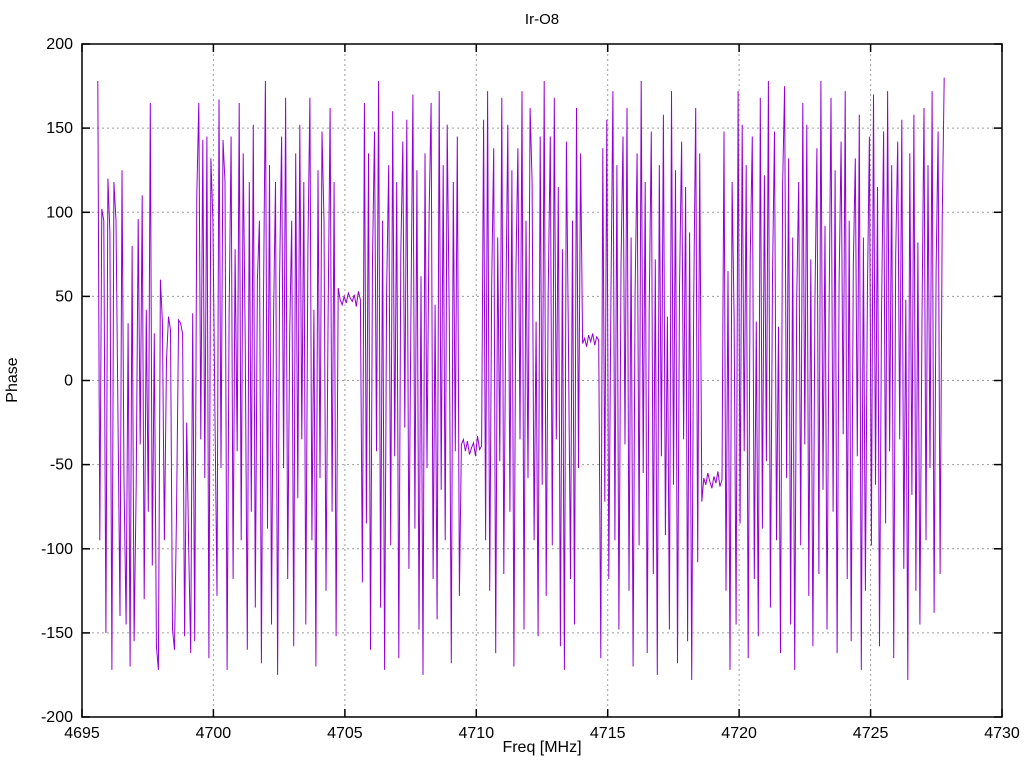  What do you see at coordinates (57, 549) in the screenshot?
I see `y-tick-label: -100` at bounding box center [57, 549].